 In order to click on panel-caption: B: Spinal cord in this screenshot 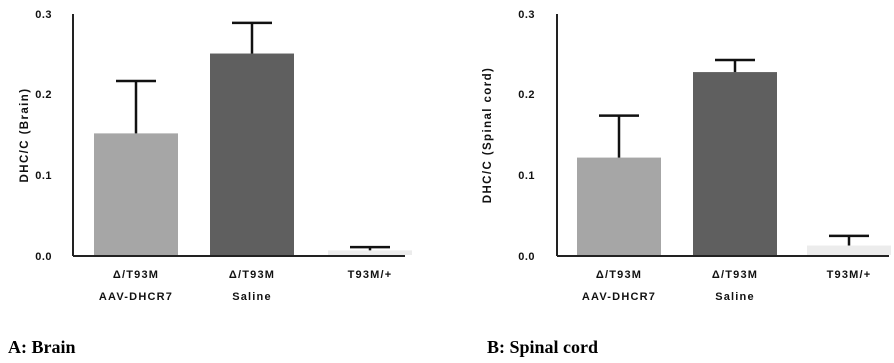, I will do `click(542, 347)`.